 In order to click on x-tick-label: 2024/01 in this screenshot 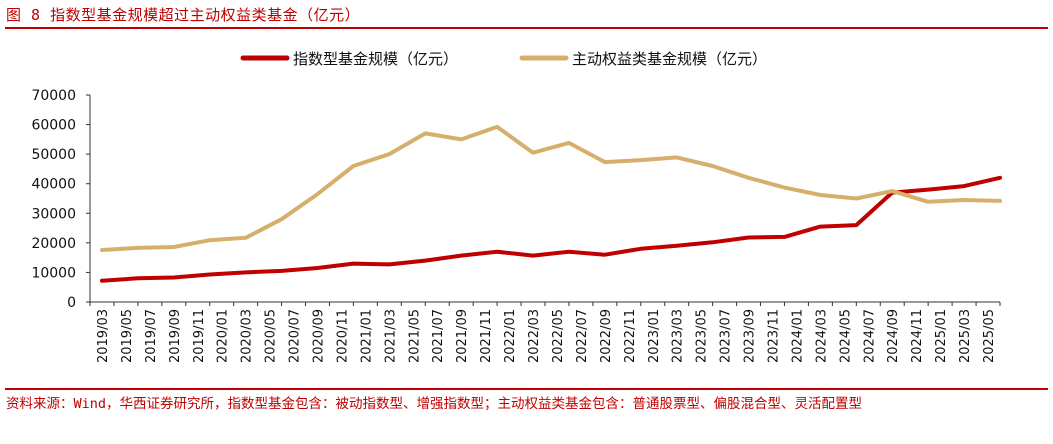, I will do `click(797, 336)`.